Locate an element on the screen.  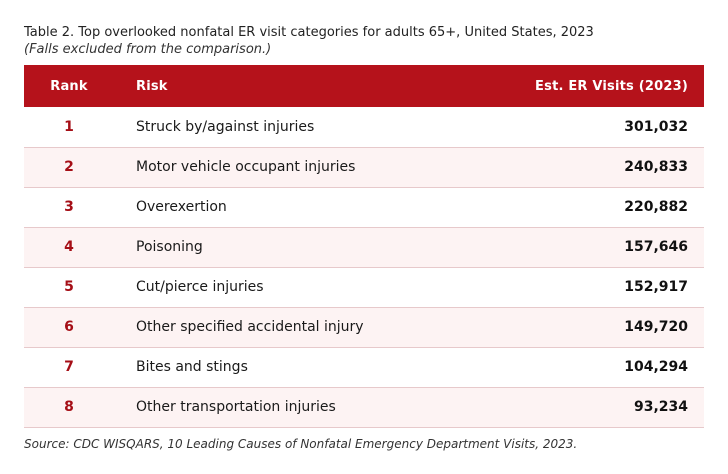
rank-cell: 3 is located at coordinates (69, 207).